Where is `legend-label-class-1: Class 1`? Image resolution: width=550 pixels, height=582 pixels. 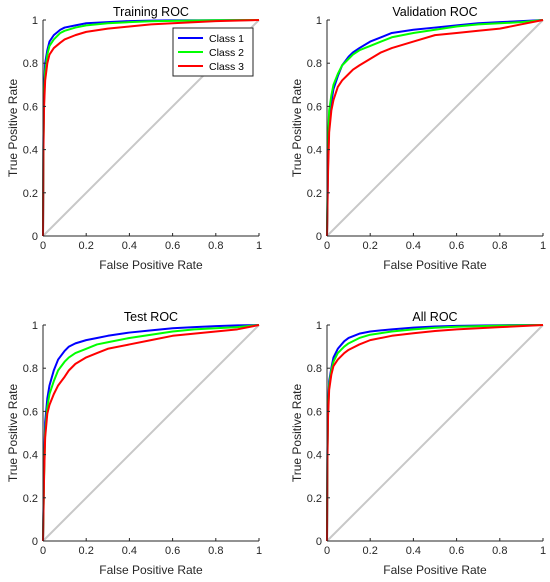
legend-label-class-1: Class 1 is located at coordinates (226, 39).